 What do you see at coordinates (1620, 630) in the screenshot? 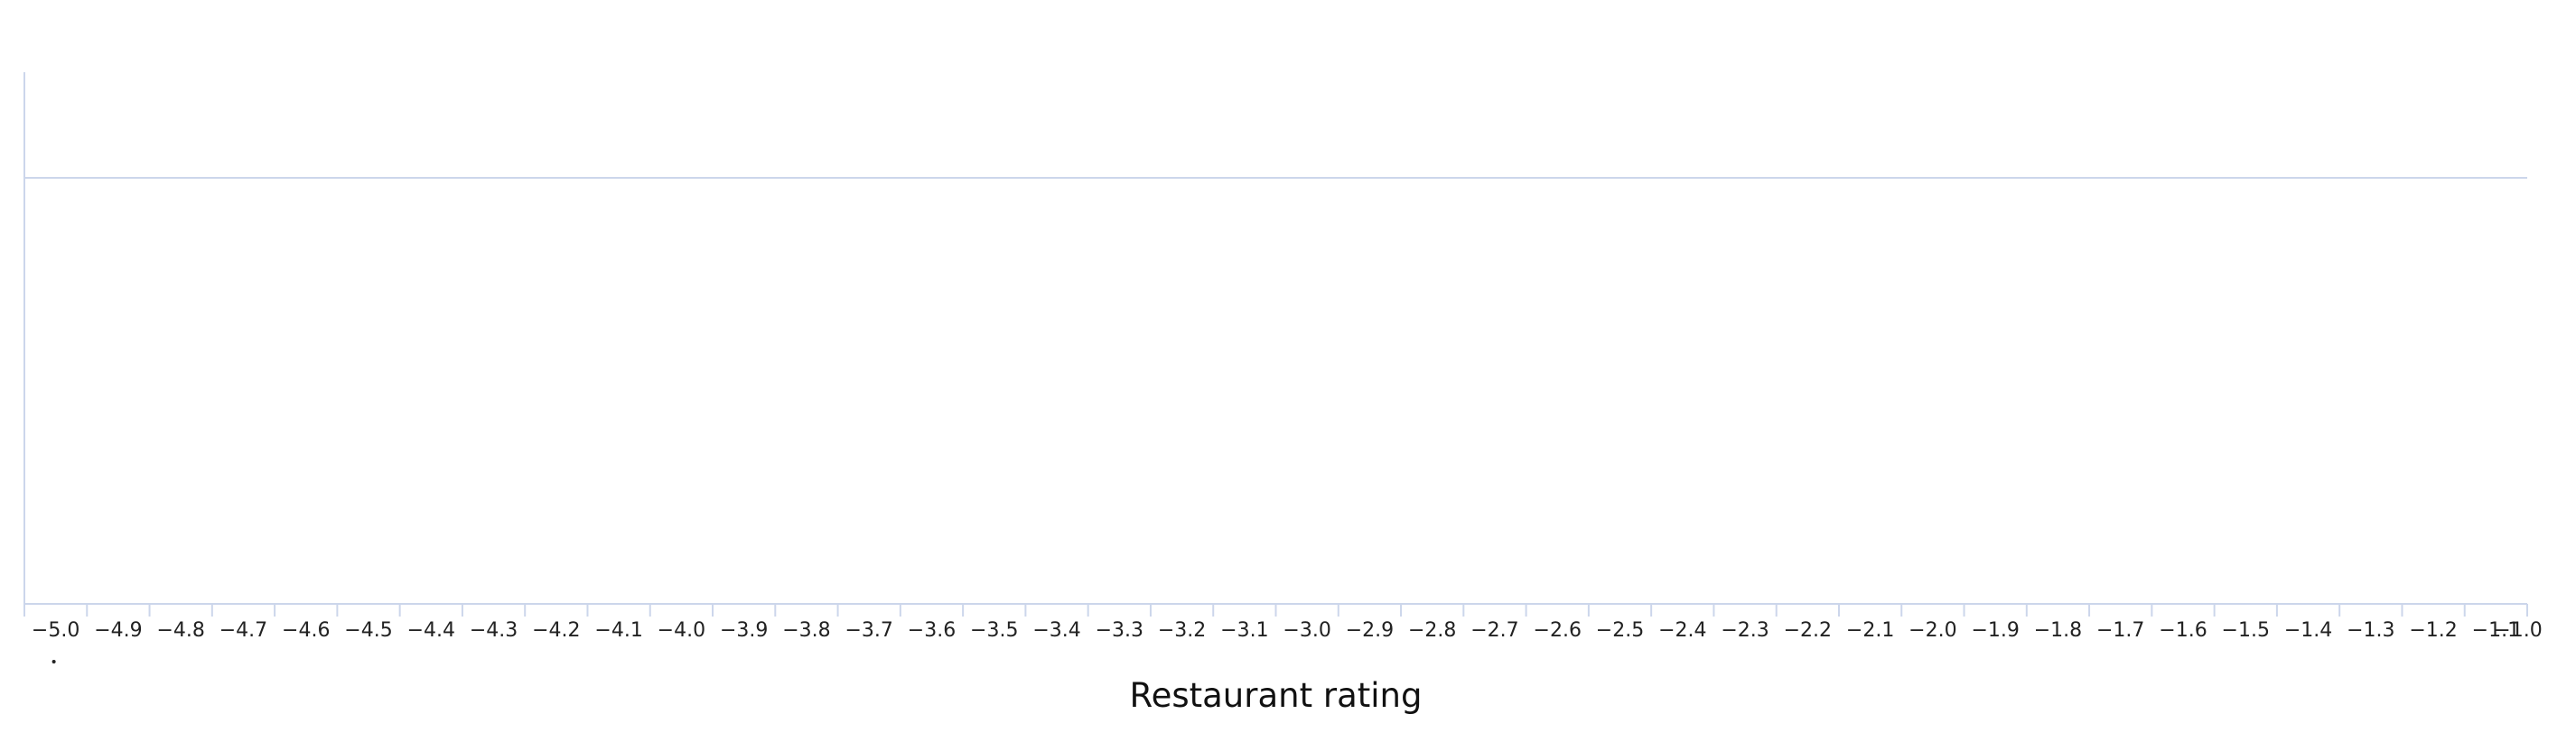
I see `x-tick-label: −2.5` at bounding box center [1620, 630].